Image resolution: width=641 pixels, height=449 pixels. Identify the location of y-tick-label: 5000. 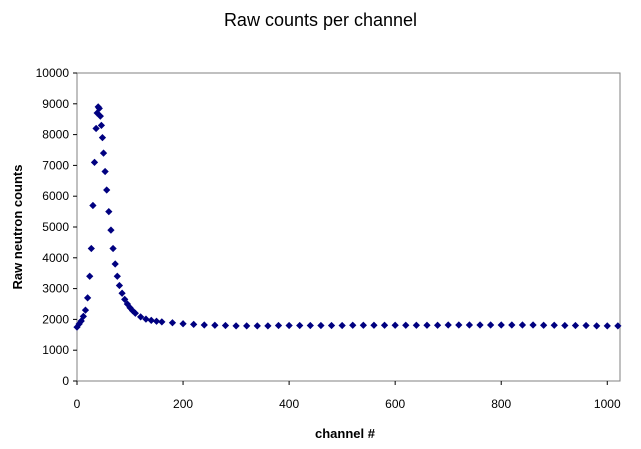
(55, 227).